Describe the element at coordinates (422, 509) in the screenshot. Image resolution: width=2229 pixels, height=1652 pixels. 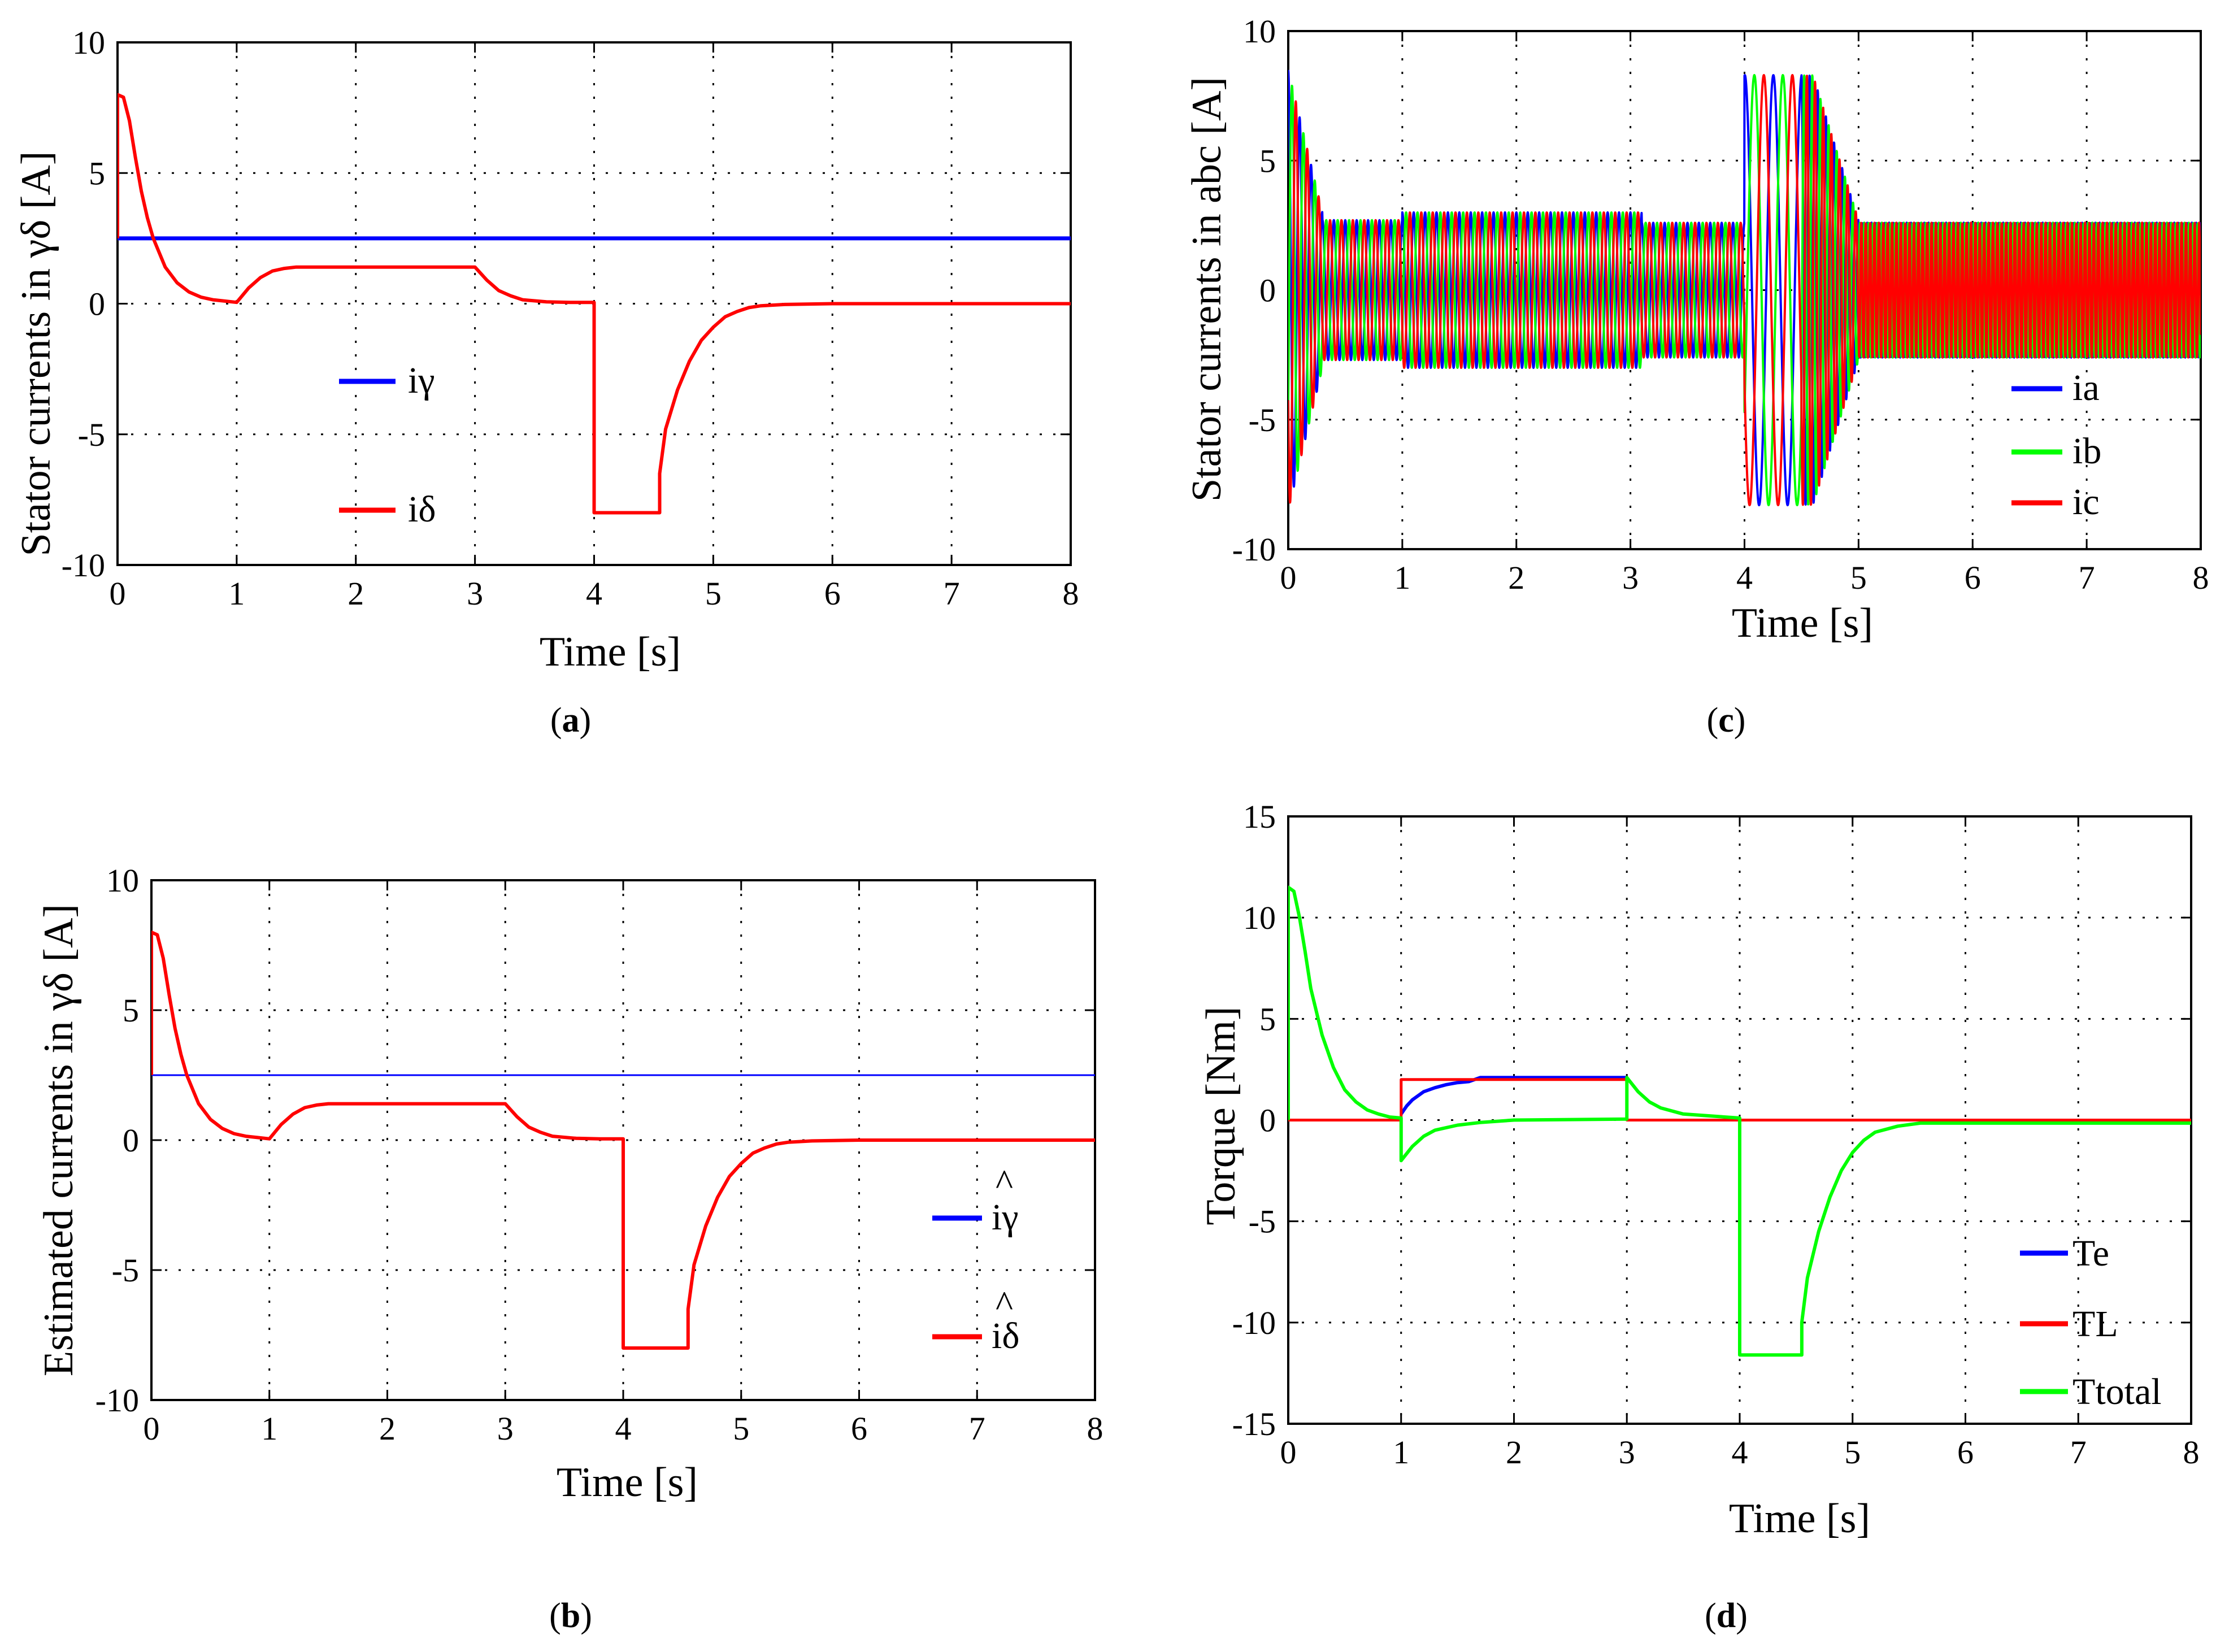
I see `legend-label-idelta: iδ` at that location.